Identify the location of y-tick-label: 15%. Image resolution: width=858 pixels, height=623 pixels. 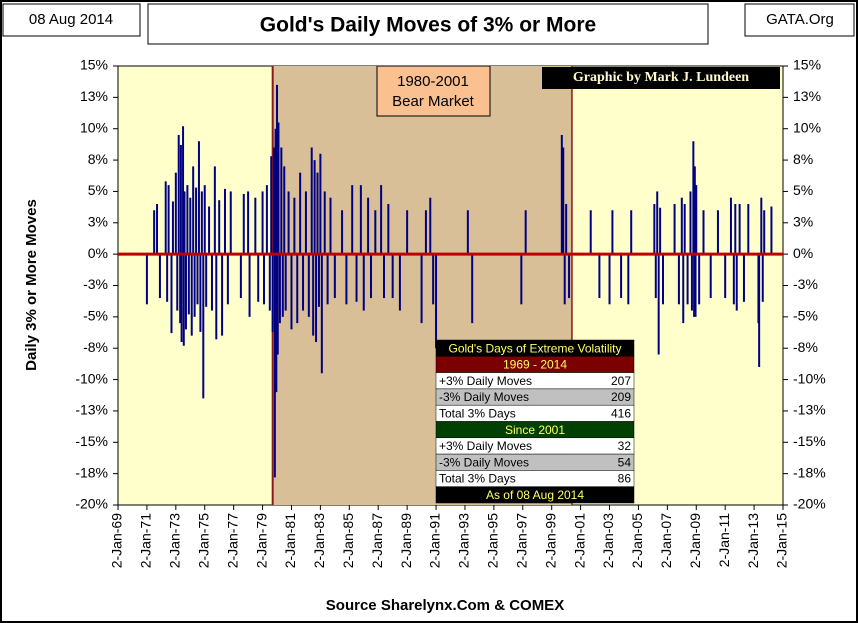
(94, 65).